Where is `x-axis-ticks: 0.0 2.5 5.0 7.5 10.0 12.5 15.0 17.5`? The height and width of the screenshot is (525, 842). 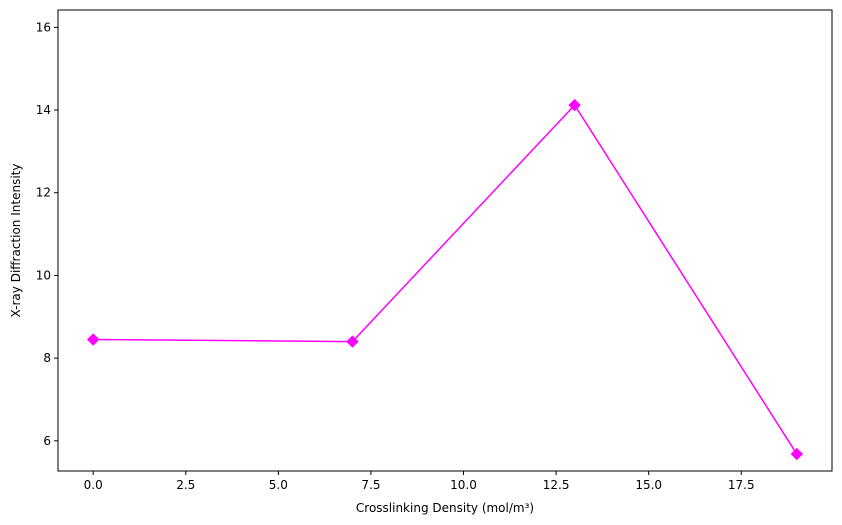
x-axis-ticks: 0.0 2.5 5.0 7.5 10.0 12.5 15.0 17.5 is located at coordinates (419, 481).